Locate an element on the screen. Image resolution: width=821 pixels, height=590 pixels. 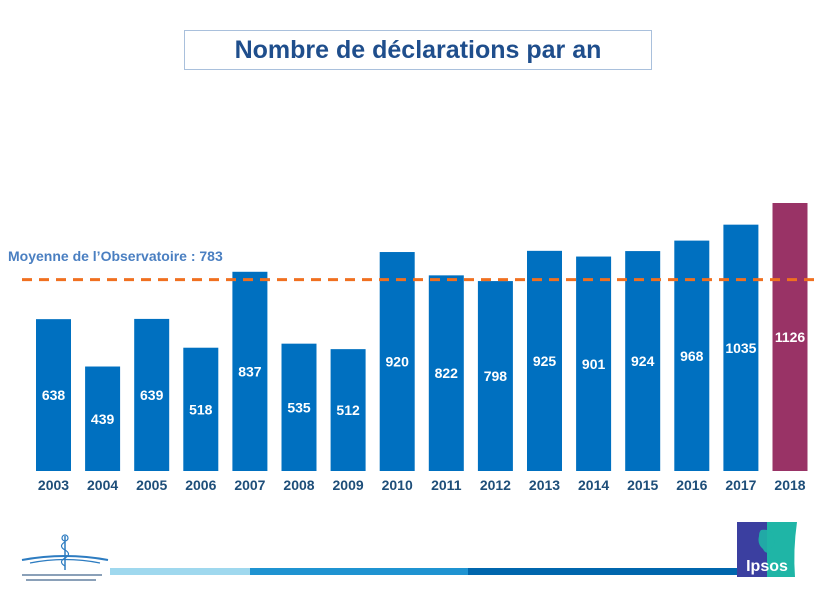
bar-value-label: 837 is located at coordinates (250, 371).